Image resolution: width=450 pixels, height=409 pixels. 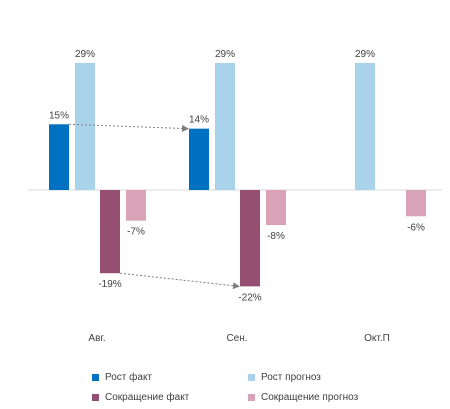 I want to click on legend-item-growth-fact: Рост факт, so click(x=122, y=377).